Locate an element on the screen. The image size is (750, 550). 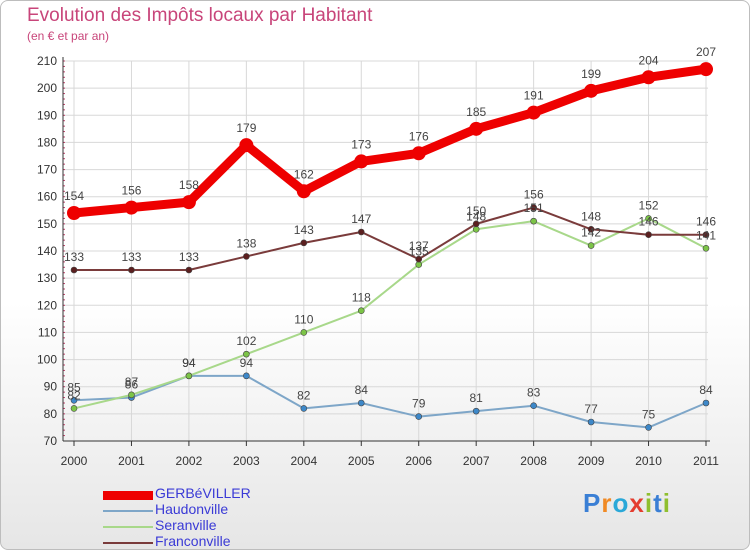
data-label-seranville: 118 is located at coordinates (361, 298).